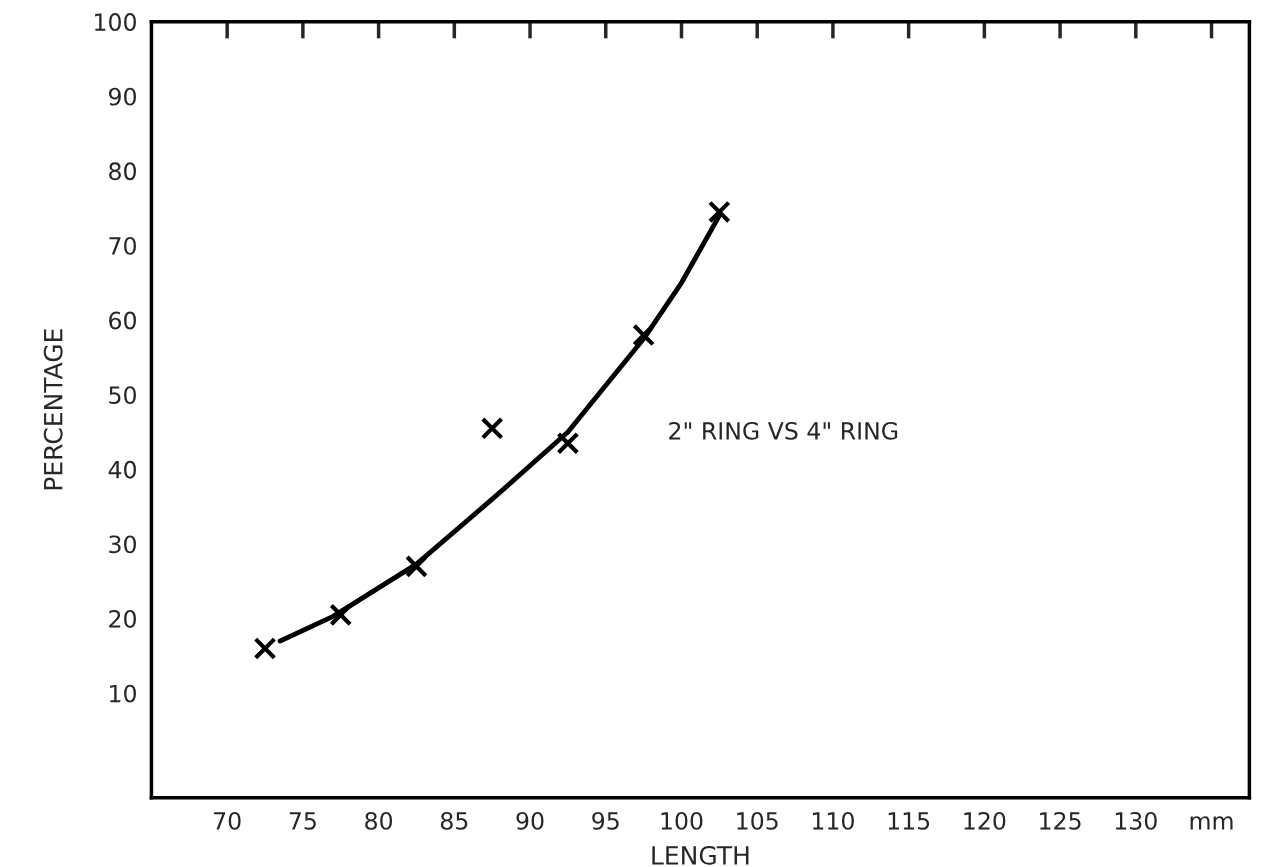  I want to click on x-tick-label: mm, so click(1211, 823).